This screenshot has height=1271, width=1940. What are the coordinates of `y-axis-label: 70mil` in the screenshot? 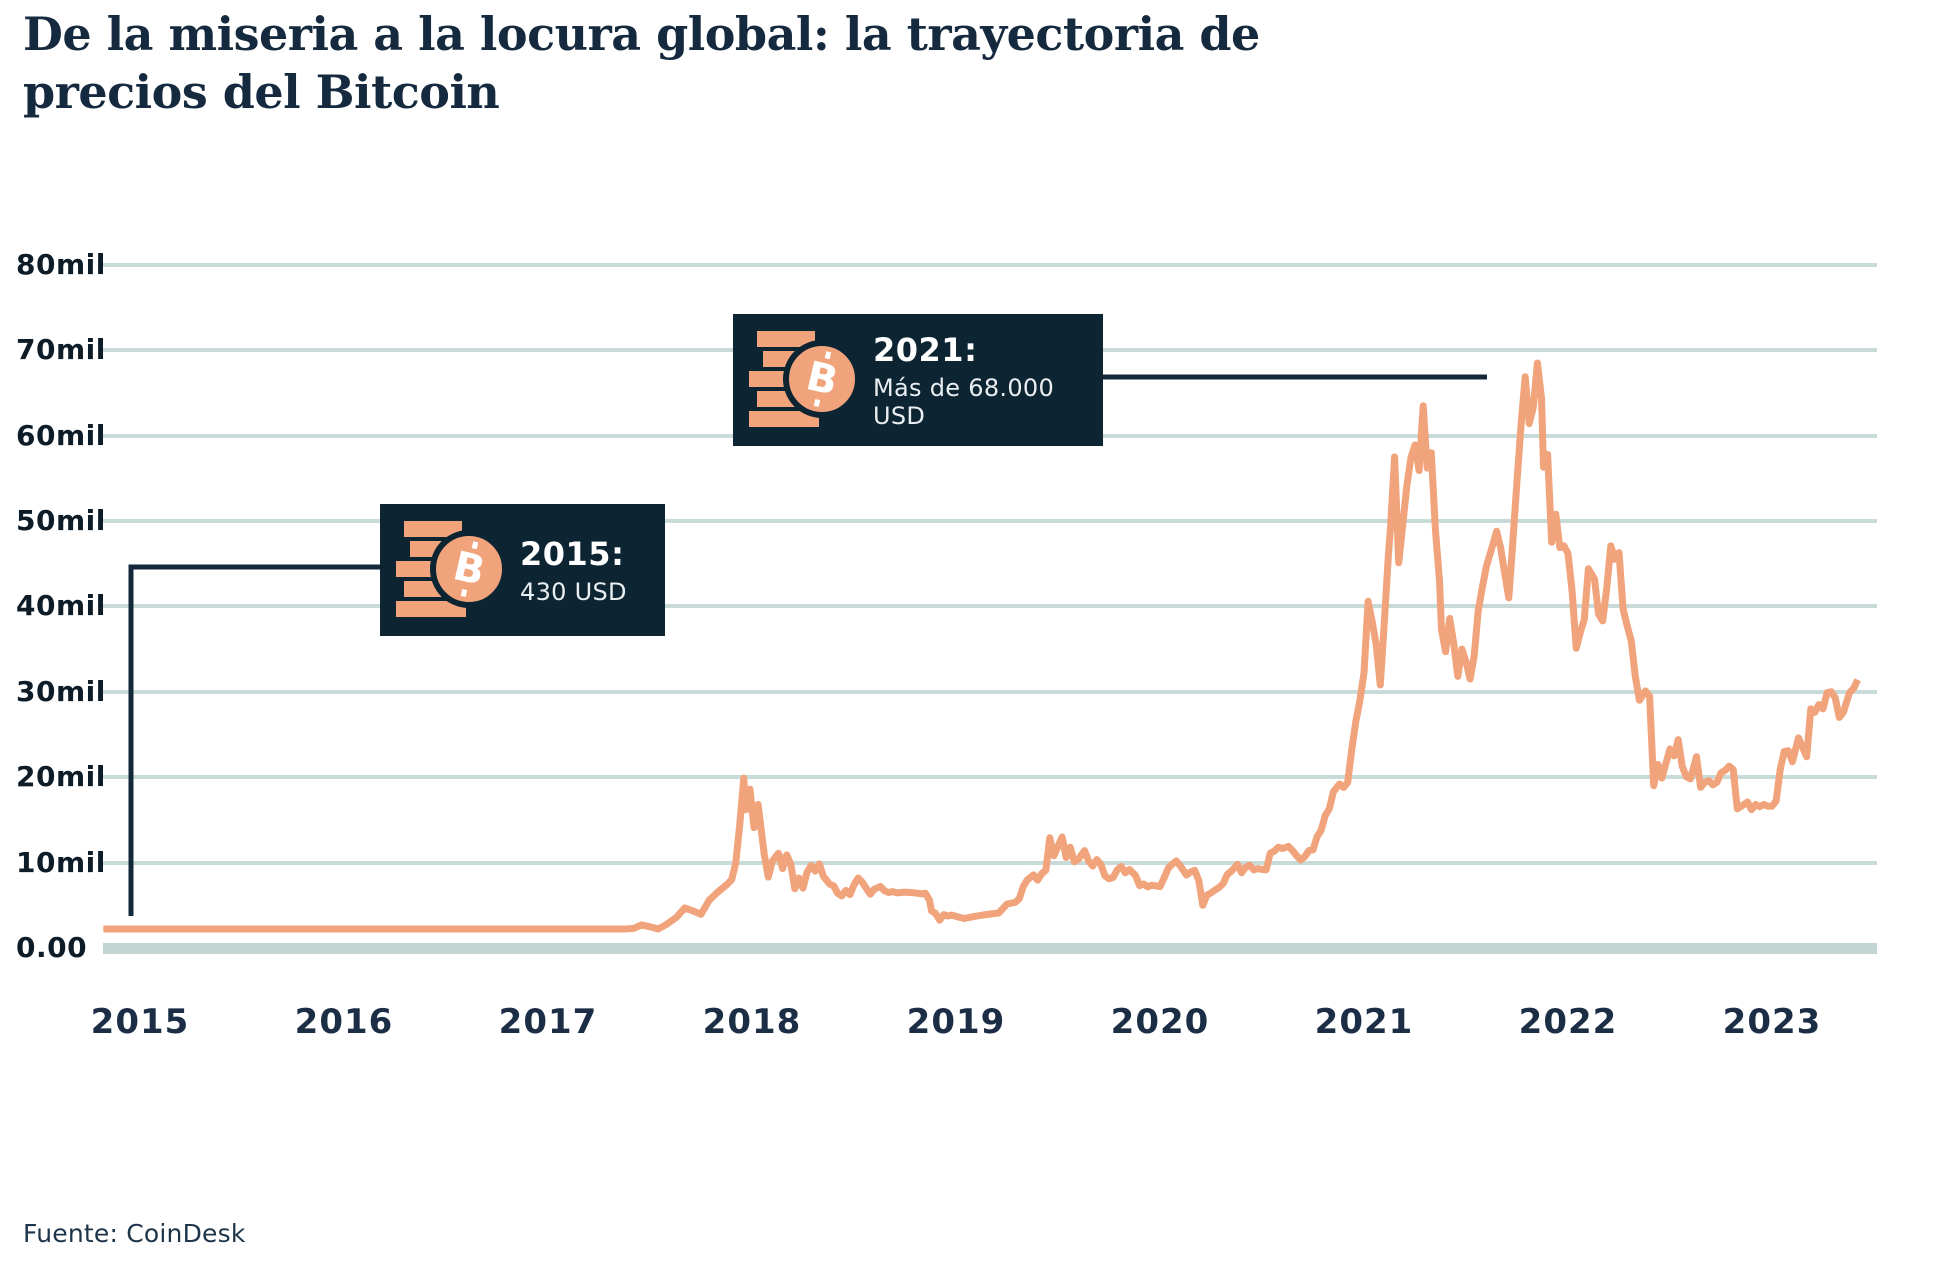 It's located at (61, 349).